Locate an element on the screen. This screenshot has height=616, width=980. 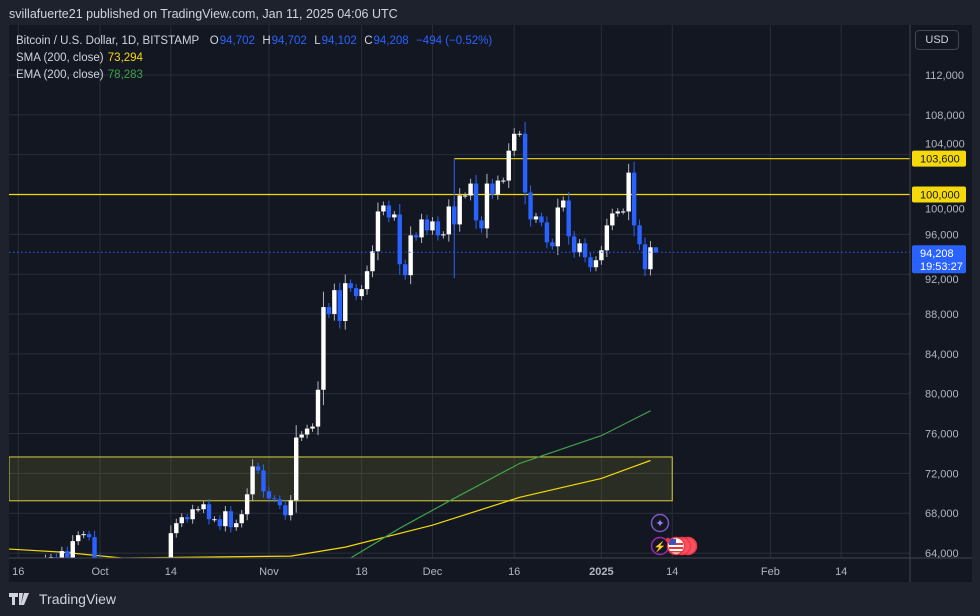
price-tick-label: 112,000 is located at coordinates (944, 76).